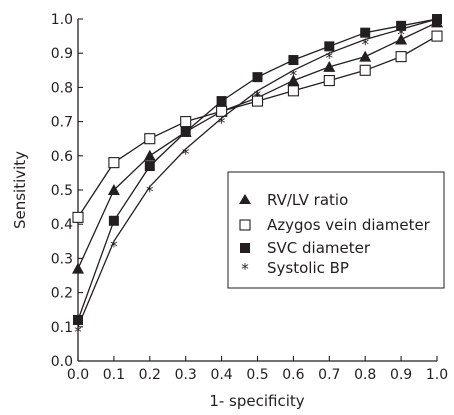  What do you see at coordinates (62, 259) in the screenshot?
I see `y-tick-label: 0.3` at bounding box center [62, 259].